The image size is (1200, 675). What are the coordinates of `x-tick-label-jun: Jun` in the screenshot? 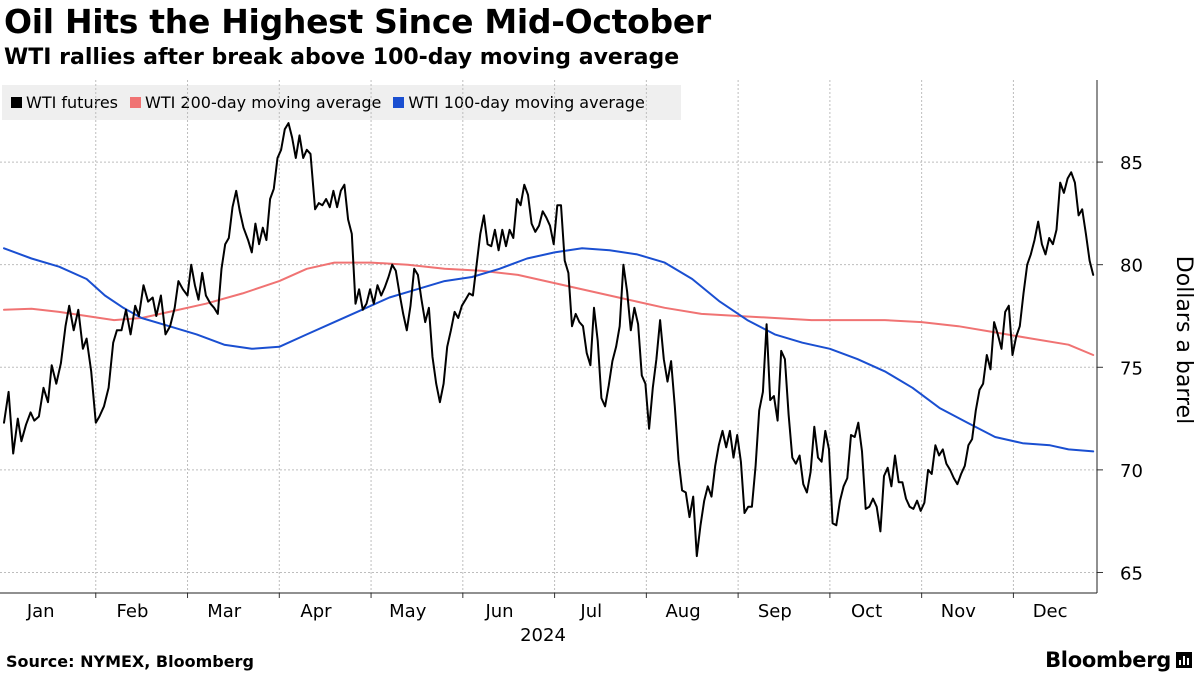 It's located at (498, 611).